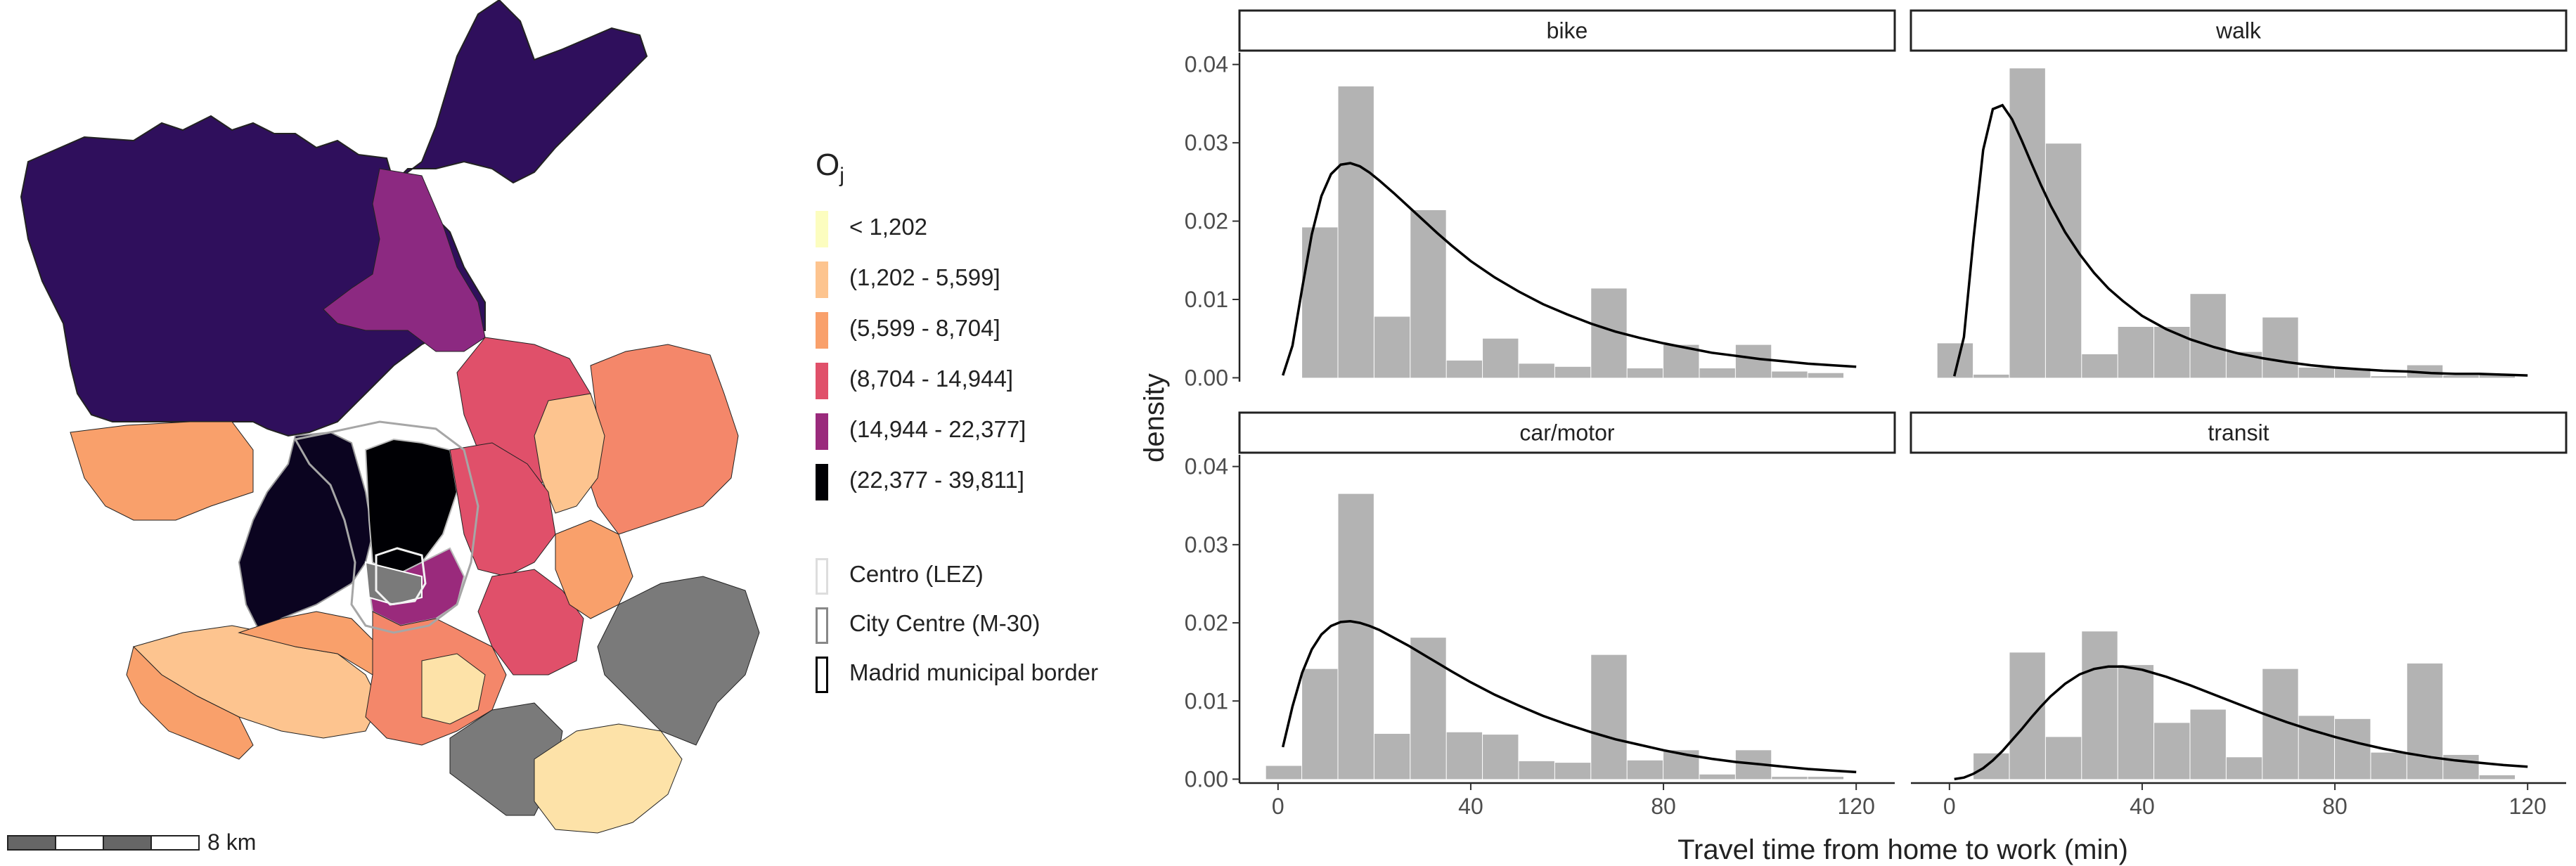 The image size is (2576, 866). I want to click on legend-outline-item: Centro (LEZ), so click(984, 576).